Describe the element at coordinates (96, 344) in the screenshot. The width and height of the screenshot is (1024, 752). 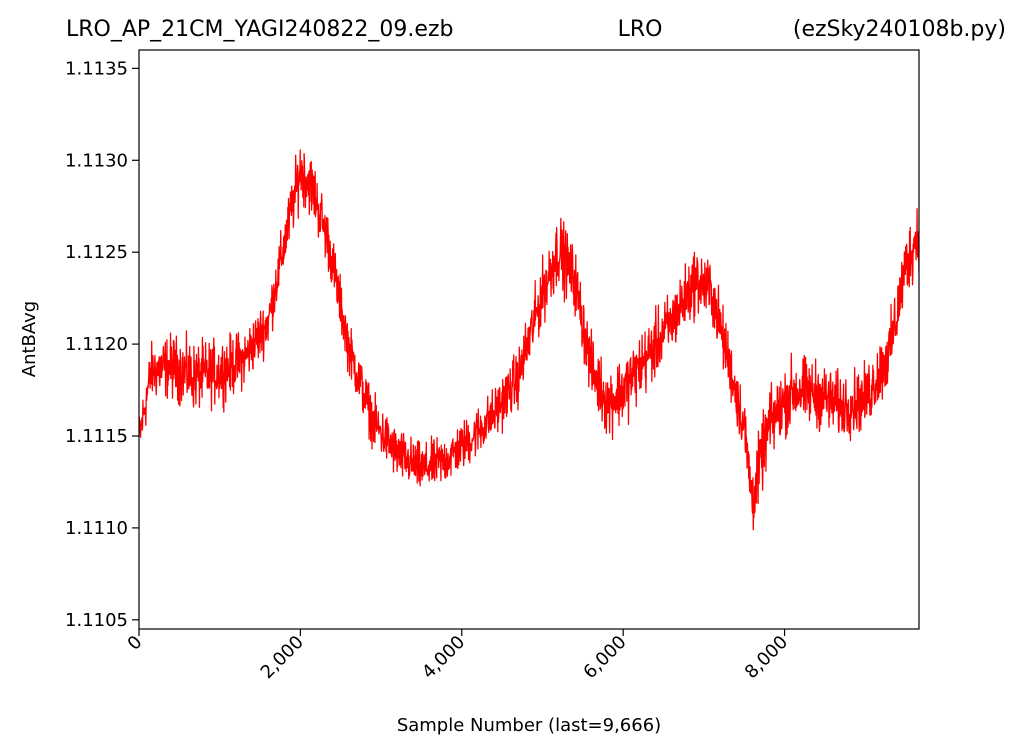
I see `y-tick-label: 1.1120` at that location.